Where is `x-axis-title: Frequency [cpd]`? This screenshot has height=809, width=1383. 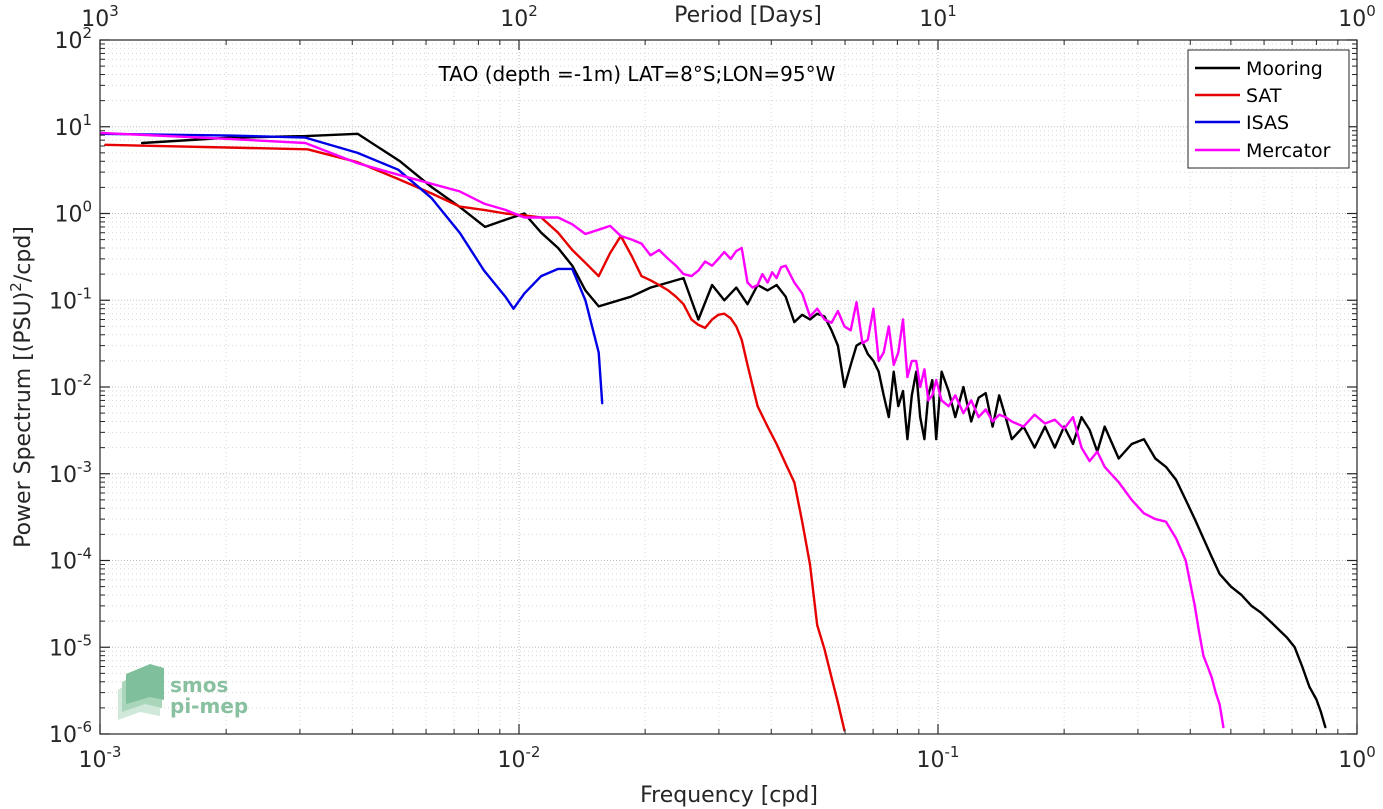
x-axis-title: Frequency [cpd] is located at coordinates (729, 795).